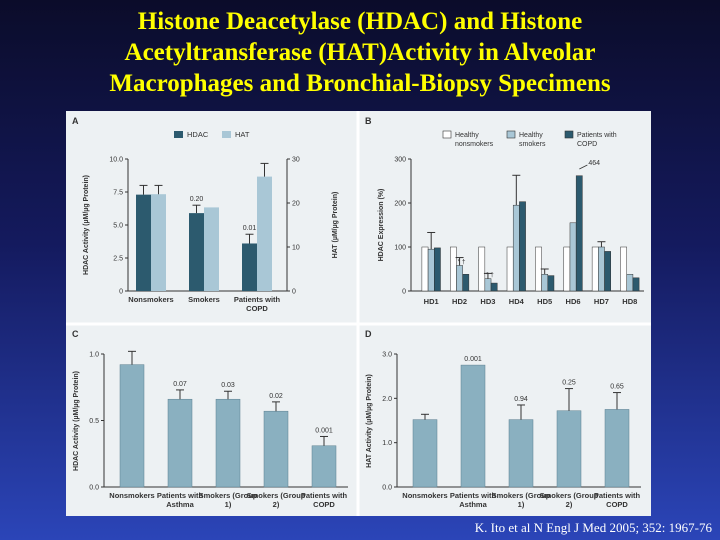 This screenshot has height=540, width=720. I want to click on panel-b-legend-label: nonsmokers, so click(474, 144).